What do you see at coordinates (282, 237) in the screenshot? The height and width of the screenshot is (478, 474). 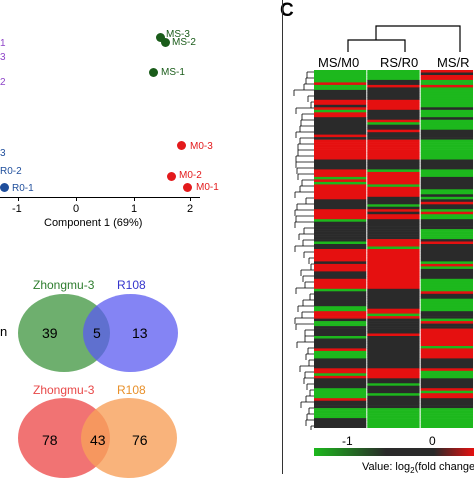 I see `heatmap-panel-border` at bounding box center [282, 237].